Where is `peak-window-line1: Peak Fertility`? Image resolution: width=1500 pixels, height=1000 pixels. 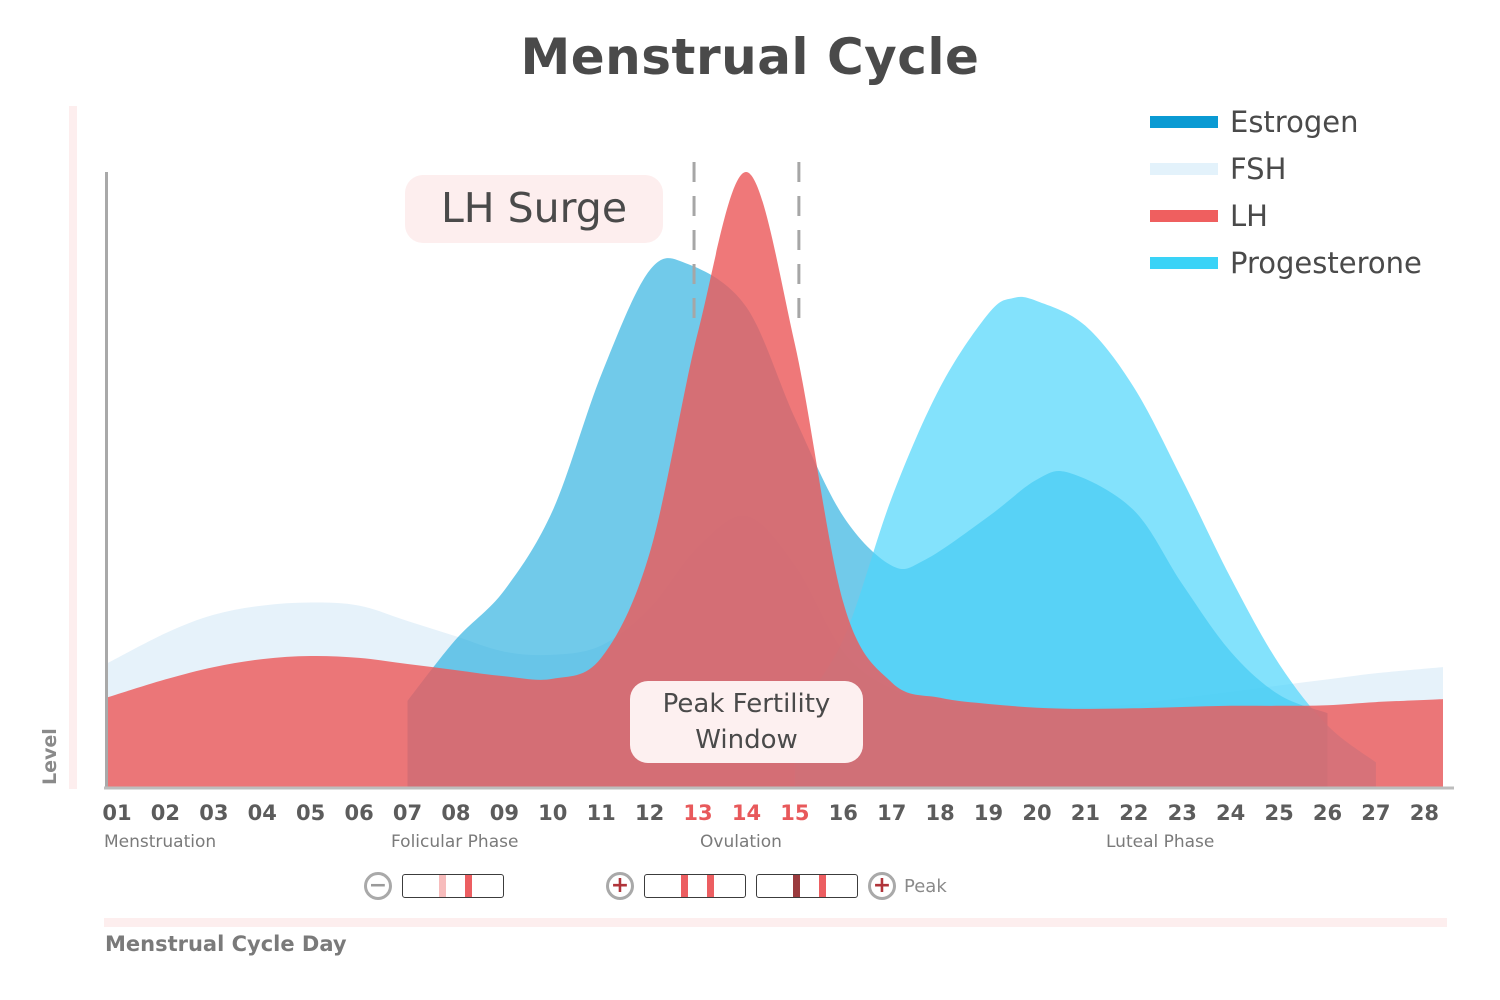
peak-window-line1: Peak Fertility is located at coordinates (746, 704).